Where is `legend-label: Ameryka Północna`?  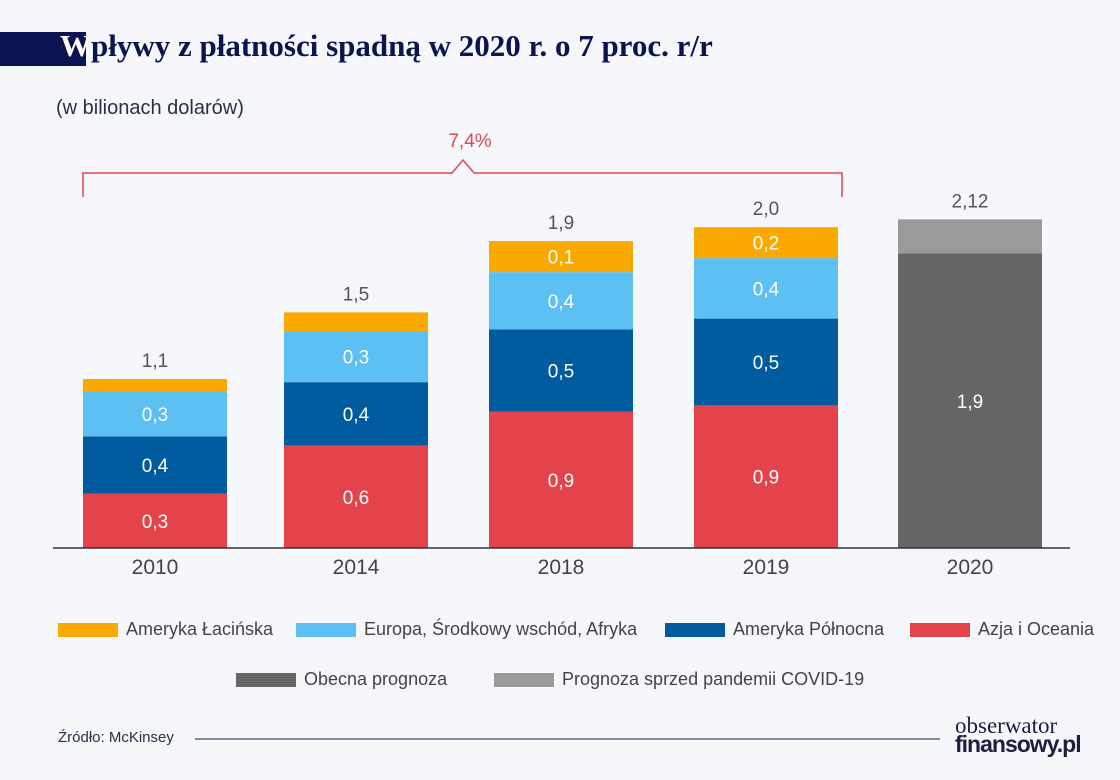 legend-label: Ameryka Północna is located at coordinates (809, 629).